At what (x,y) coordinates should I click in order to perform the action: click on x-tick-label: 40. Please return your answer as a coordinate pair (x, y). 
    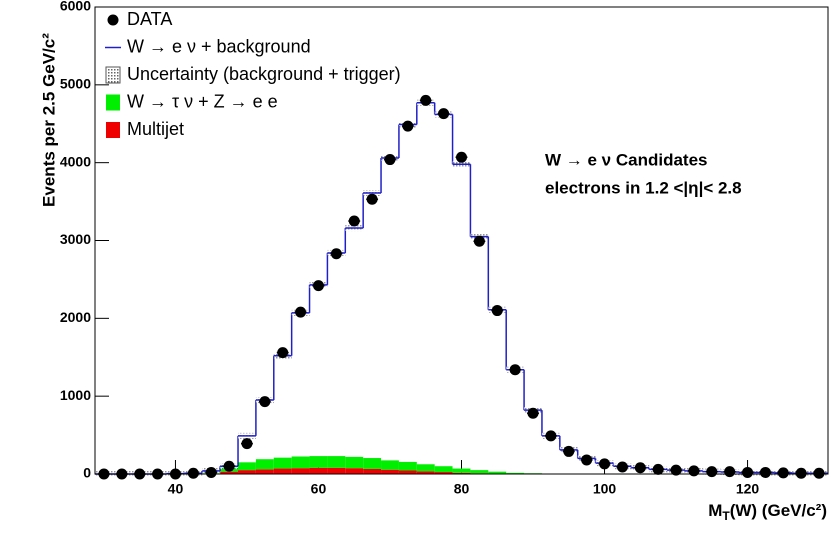
    Looking at the image, I should click on (176, 489).